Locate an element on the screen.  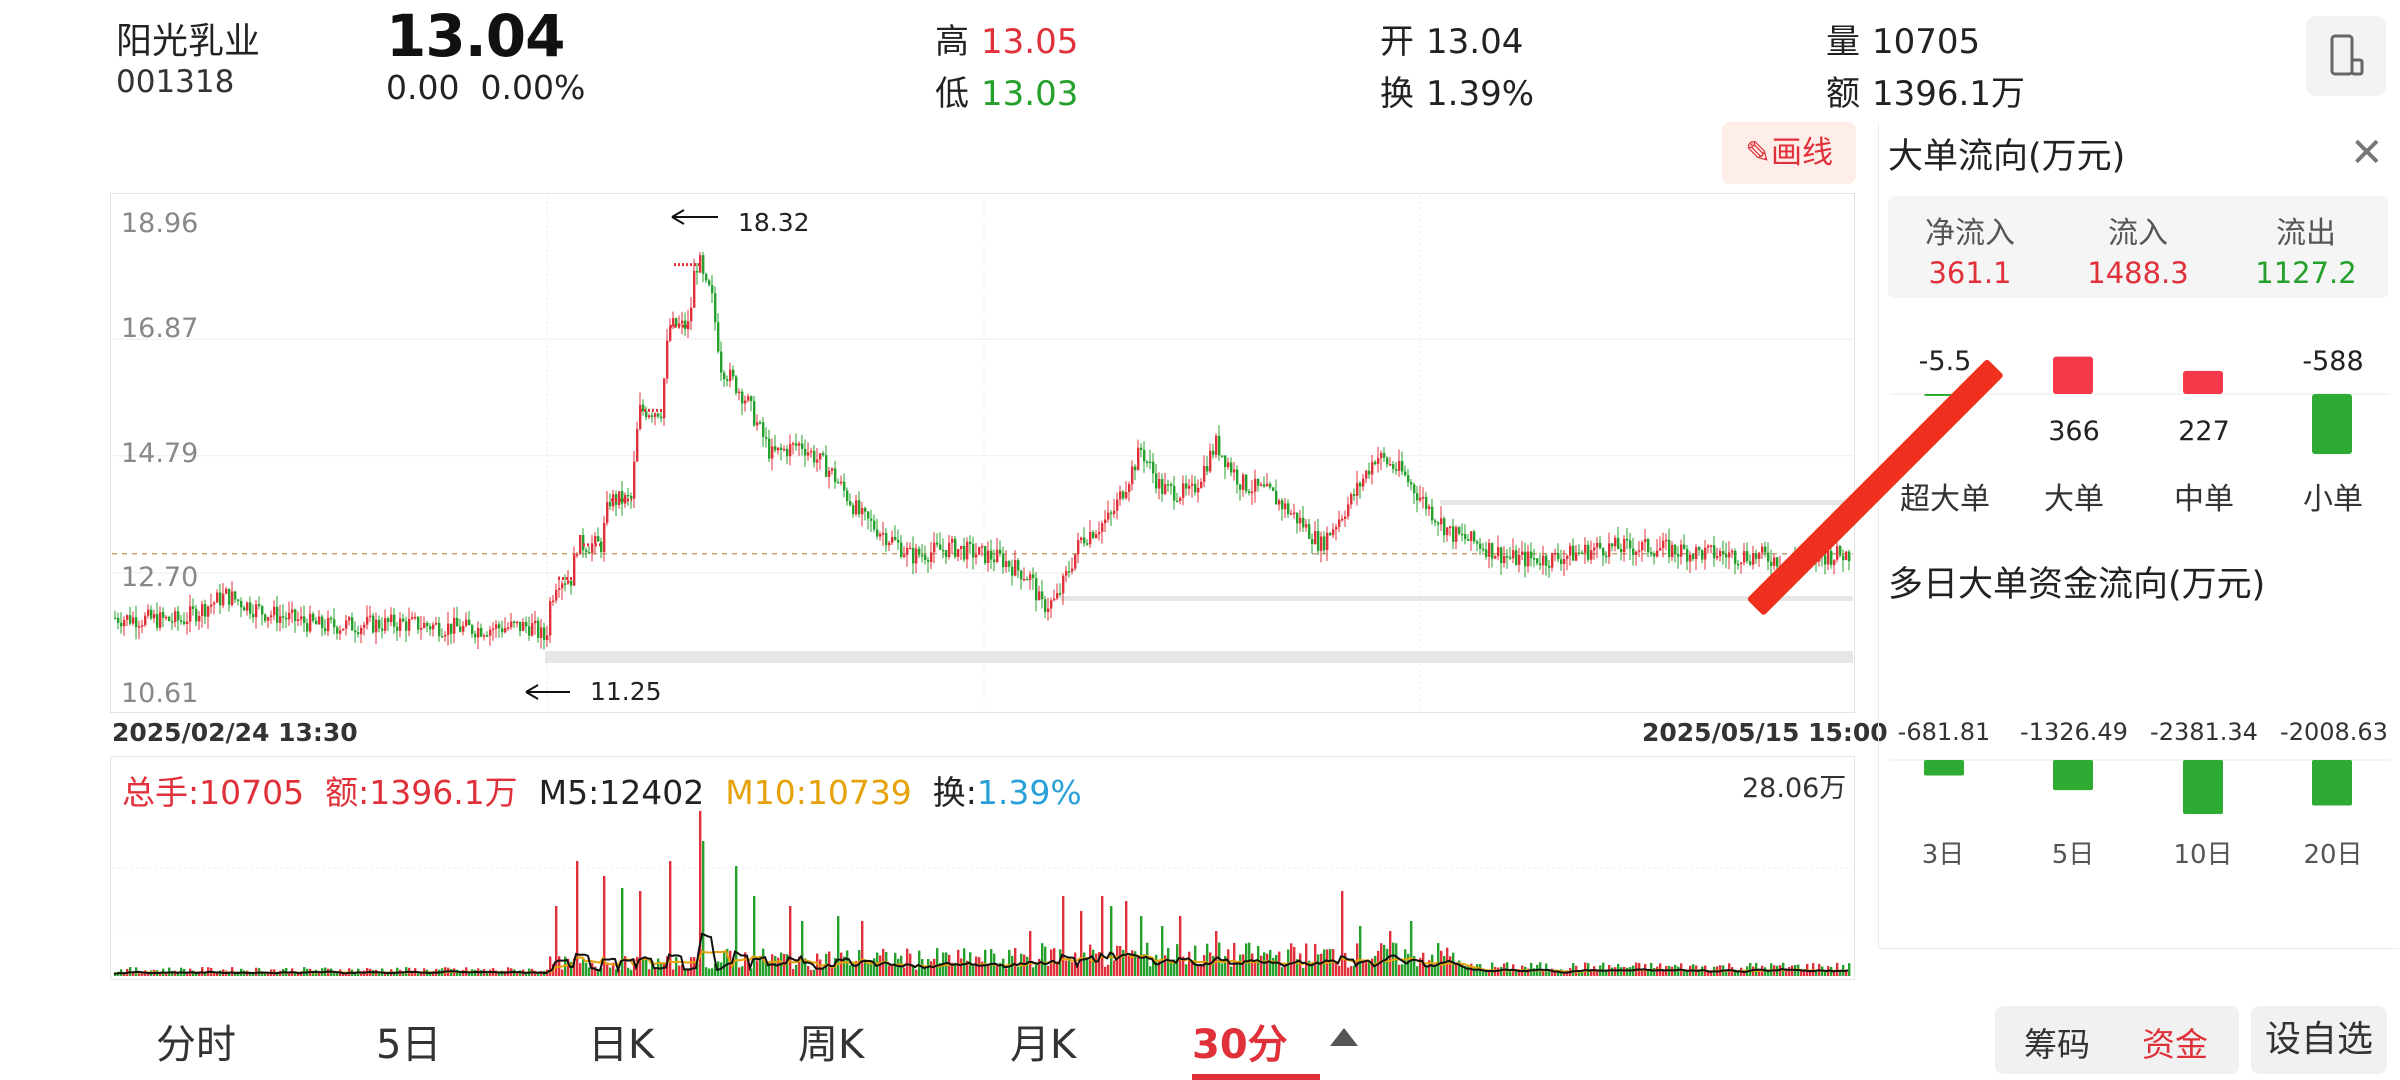
multi-label-20d: 20日 is located at coordinates (2333, 855).